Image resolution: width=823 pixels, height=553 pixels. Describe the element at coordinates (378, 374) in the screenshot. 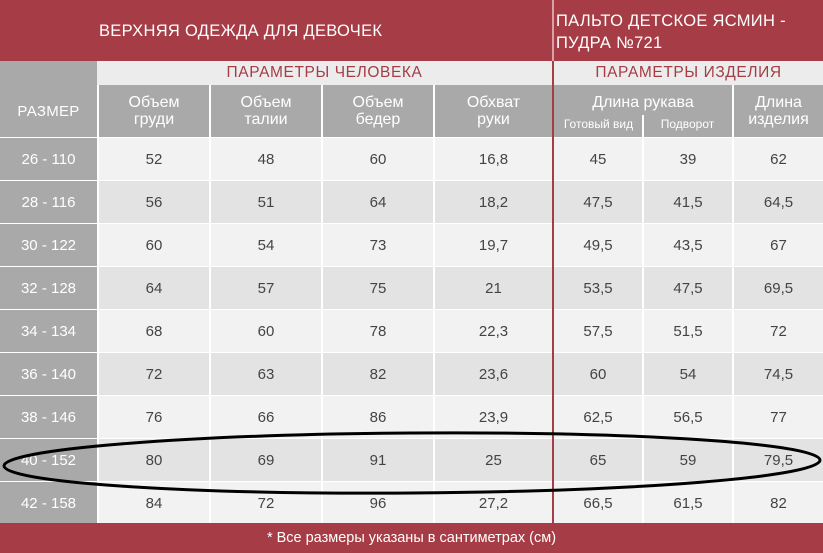

I see `cell-hips: 82` at that location.